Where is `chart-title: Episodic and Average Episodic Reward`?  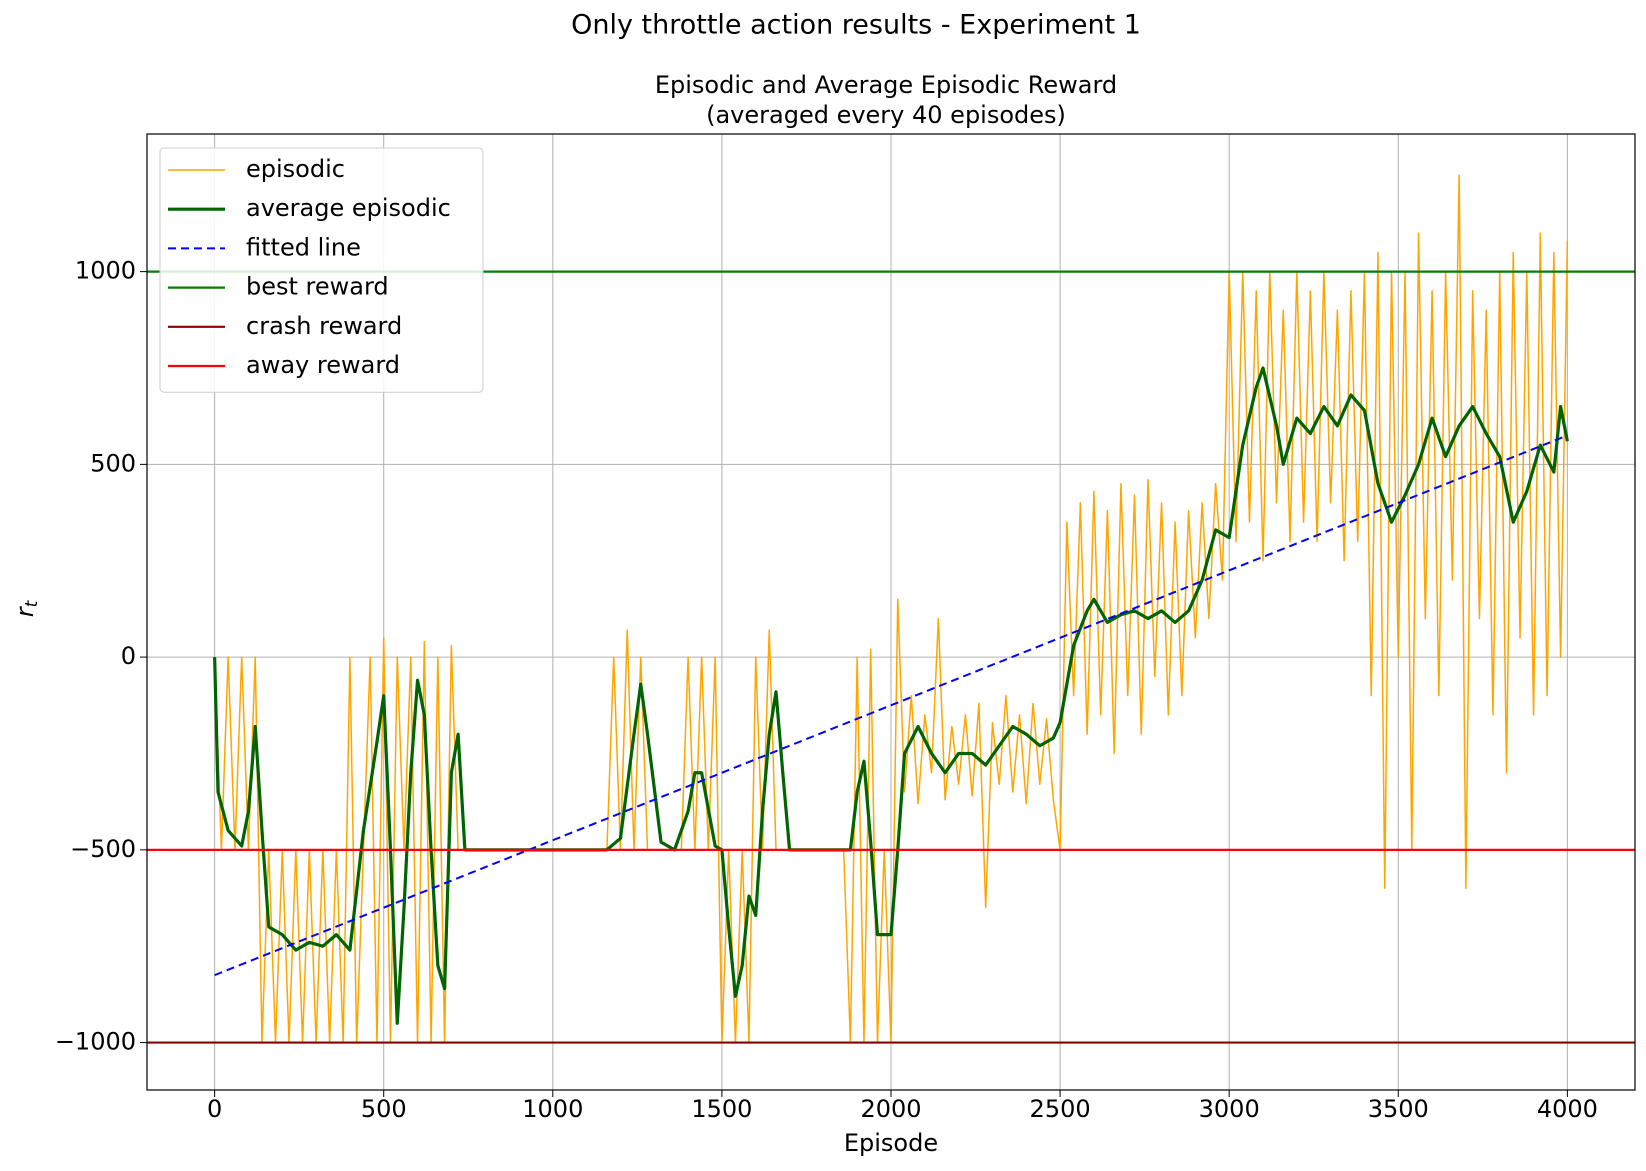
chart-title: Episodic and Average Episodic Reward is located at coordinates (886, 85).